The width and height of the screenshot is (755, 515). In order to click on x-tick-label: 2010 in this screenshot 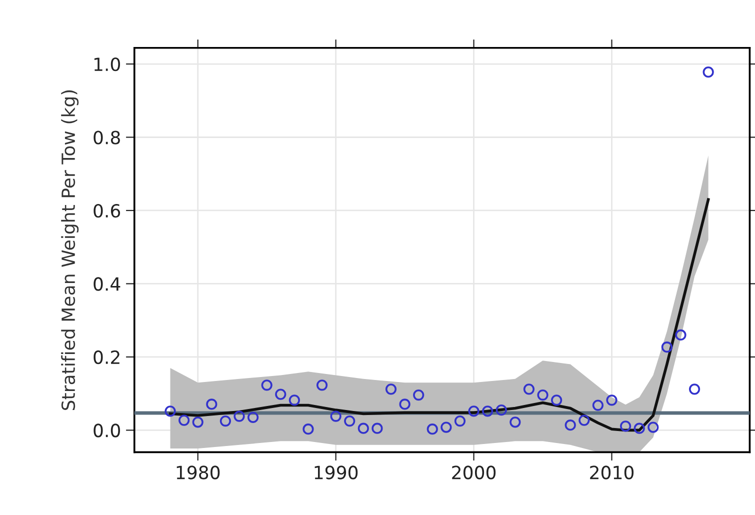, I will do `click(612, 473)`.